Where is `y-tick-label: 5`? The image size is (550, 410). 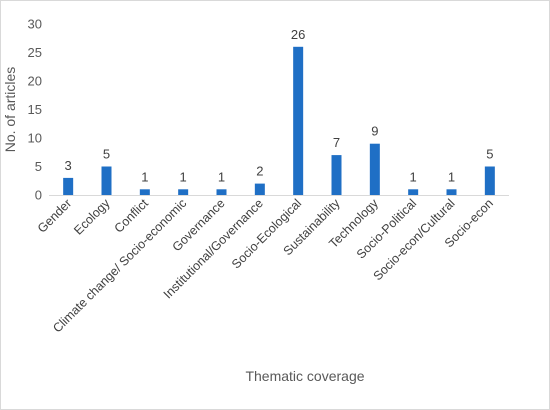
y-tick-label: 5 is located at coordinates (38, 166).